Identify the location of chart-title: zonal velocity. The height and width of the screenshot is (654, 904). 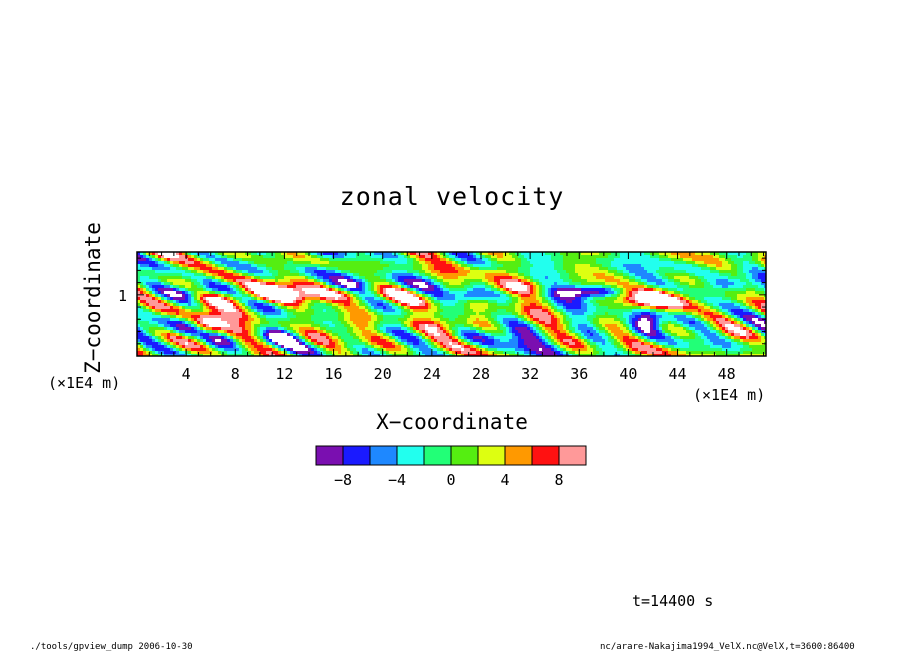
(452, 196).